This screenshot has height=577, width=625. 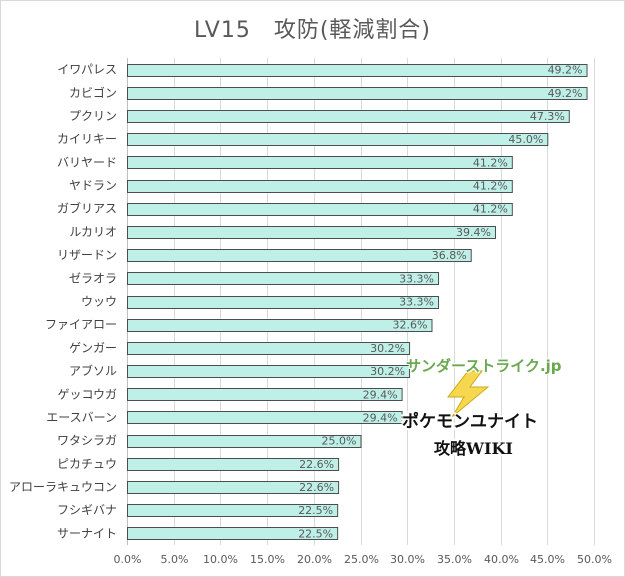 What do you see at coordinates (93, 116) in the screenshot?
I see `category-label: プクリン` at bounding box center [93, 116].